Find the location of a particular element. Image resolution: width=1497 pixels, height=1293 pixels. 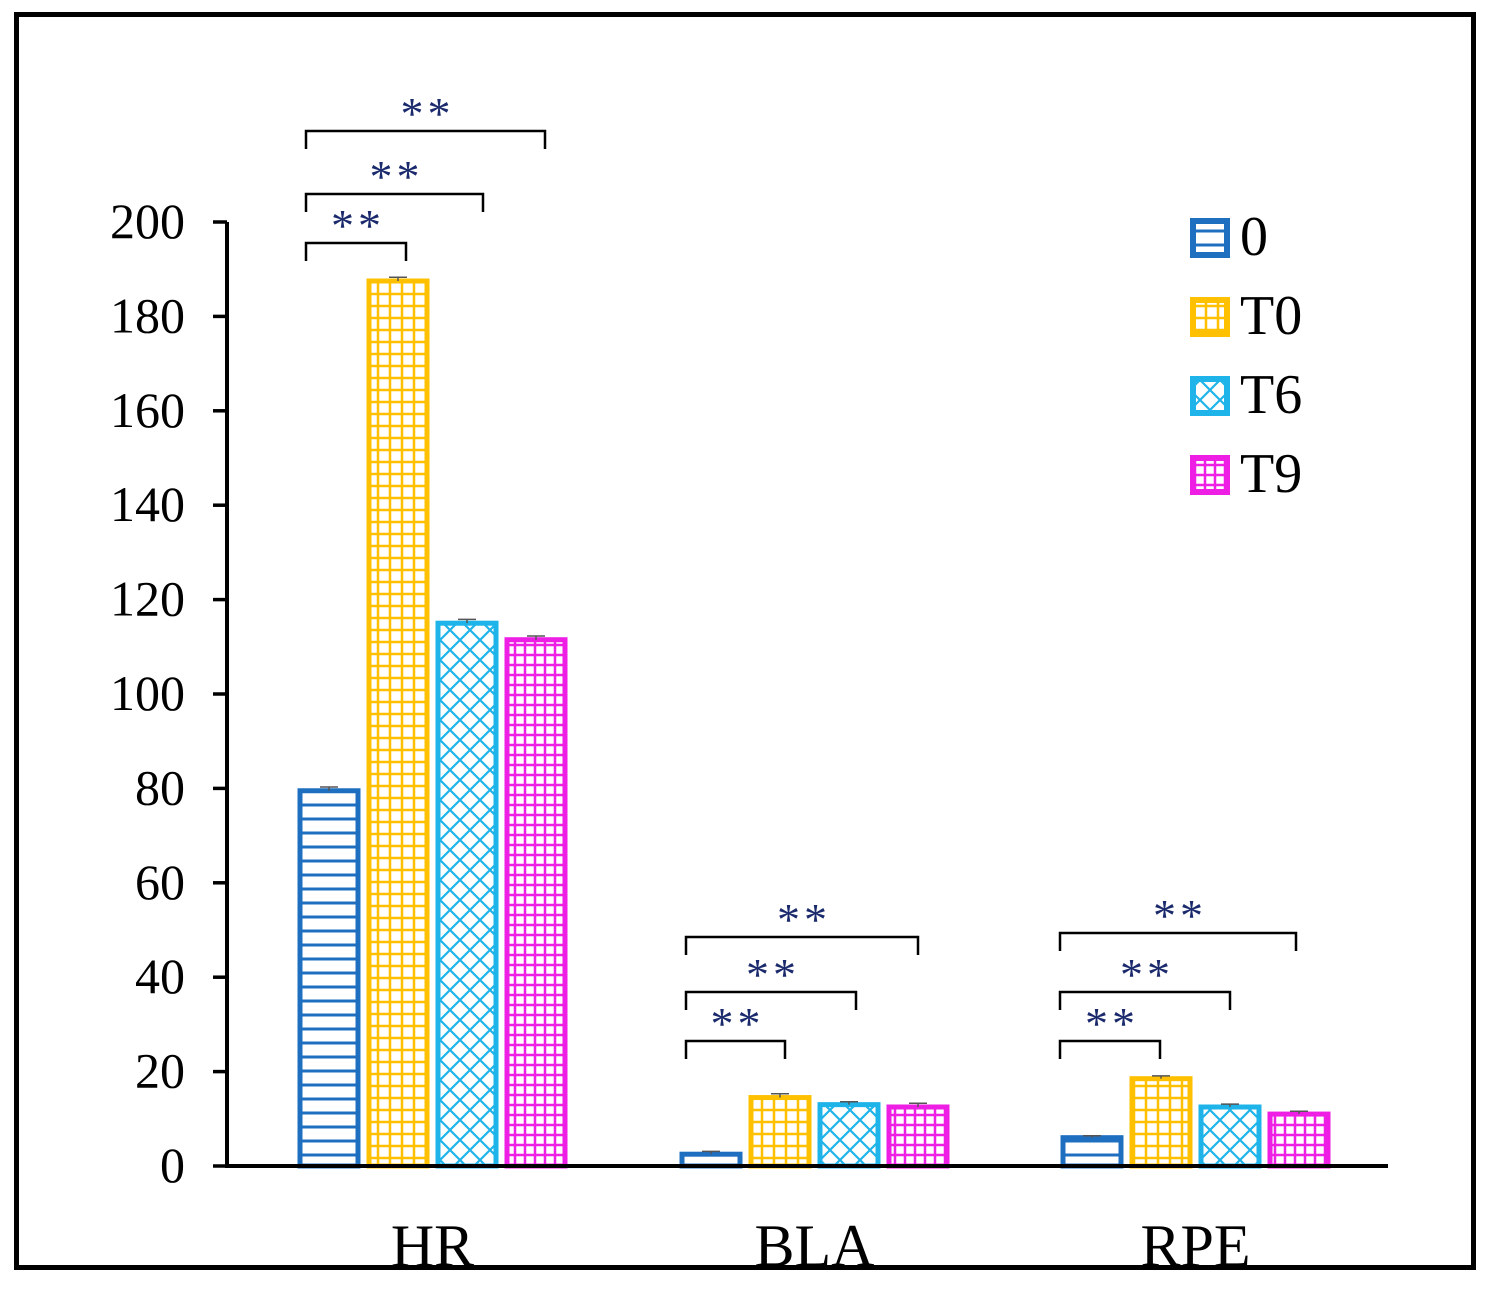

bar-rpe-series-t0 is located at coordinates (1161, 1122).